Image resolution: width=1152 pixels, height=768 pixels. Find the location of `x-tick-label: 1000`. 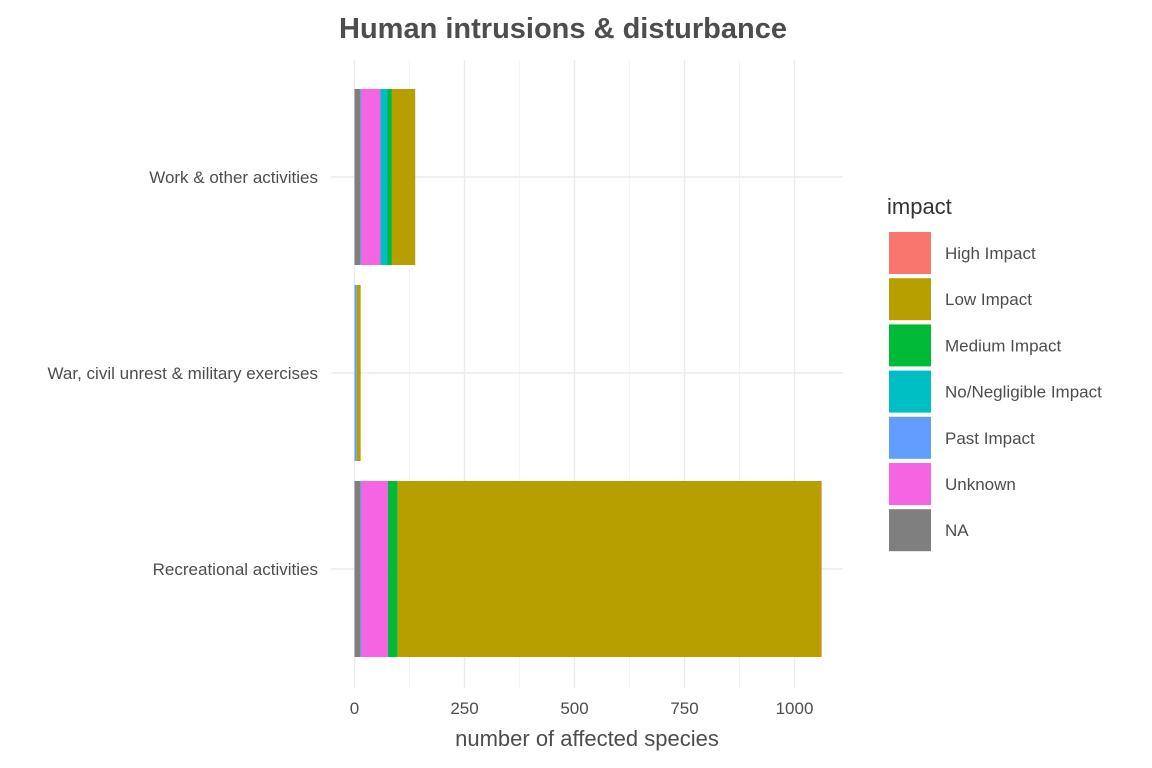

x-tick-label: 1000 is located at coordinates (795, 708).